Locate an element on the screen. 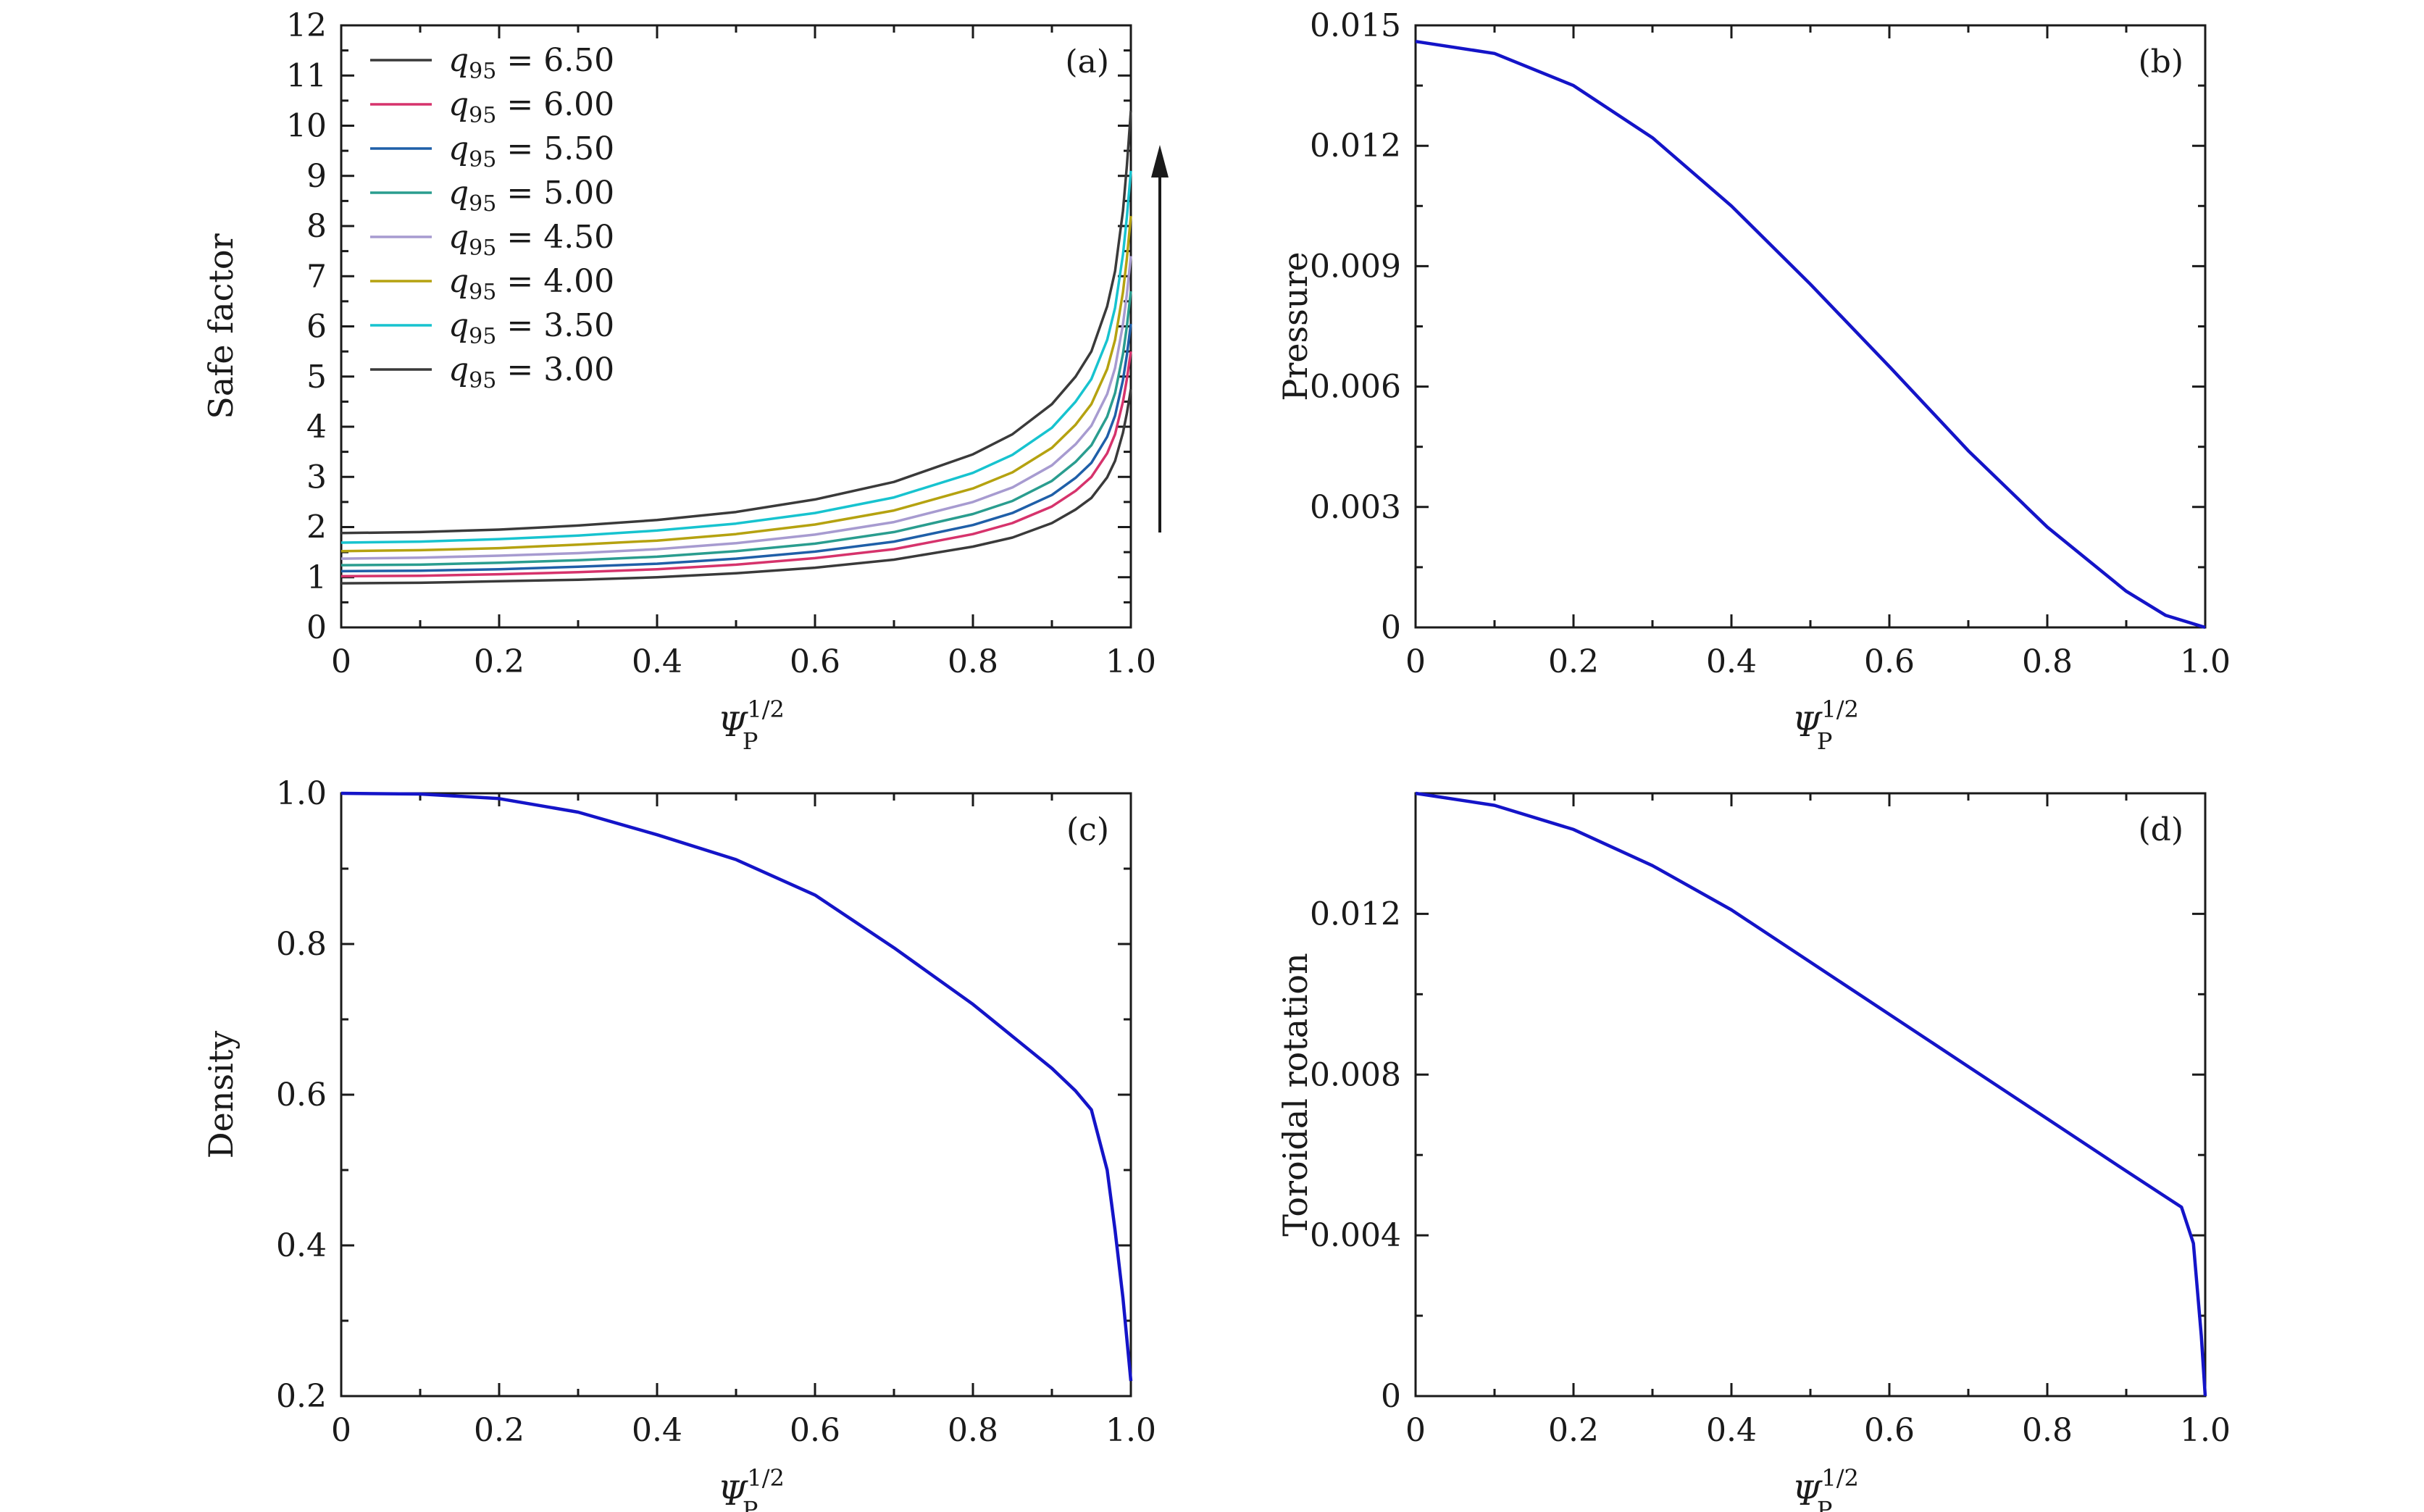  legend-entry: q95 = 6.00 is located at coordinates (531, 107).